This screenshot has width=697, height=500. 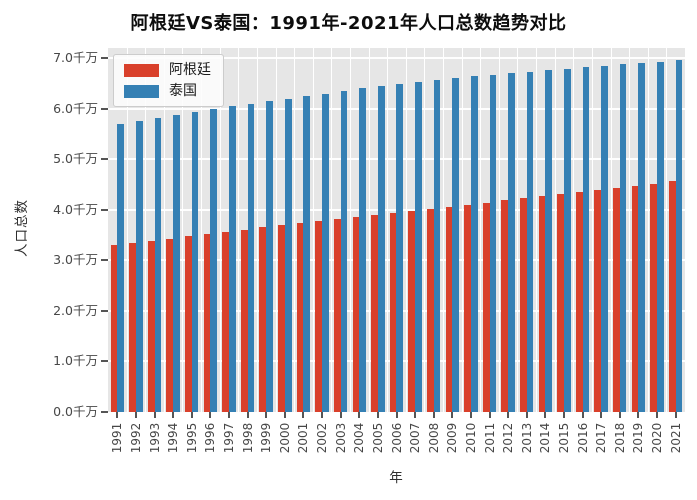 I want to click on bar-group-2006, so click(x=396, y=230).